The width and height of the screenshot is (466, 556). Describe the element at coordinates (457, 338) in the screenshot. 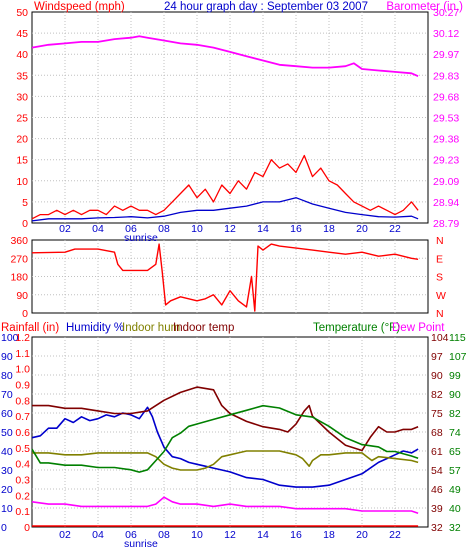

I see `temp2-tick-label: 115` at that location.